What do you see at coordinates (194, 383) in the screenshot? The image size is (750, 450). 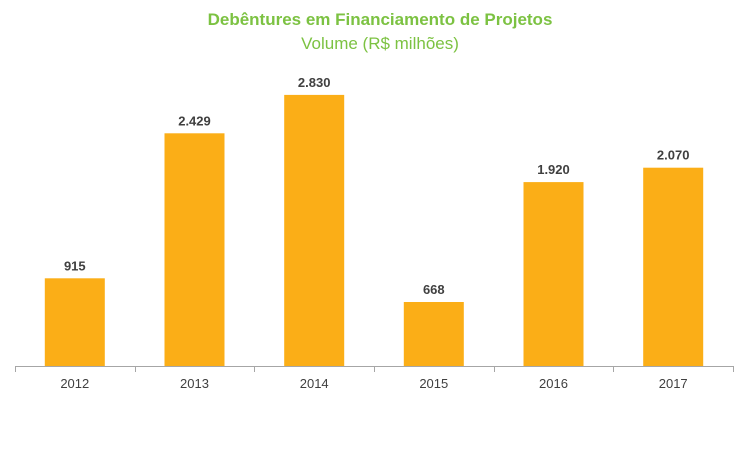 I see `x-tick-label-2013: 2013` at bounding box center [194, 383].